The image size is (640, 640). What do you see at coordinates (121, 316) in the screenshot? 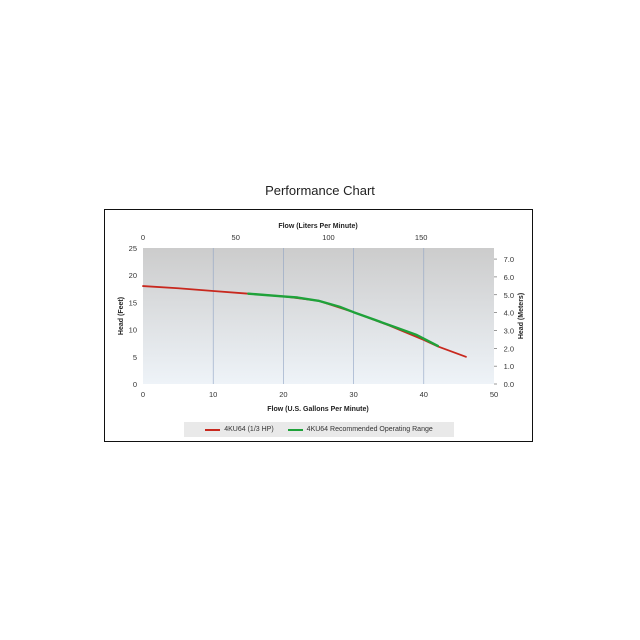
I see `y-axis-title: Head (Feet)` at bounding box center [121, 316].